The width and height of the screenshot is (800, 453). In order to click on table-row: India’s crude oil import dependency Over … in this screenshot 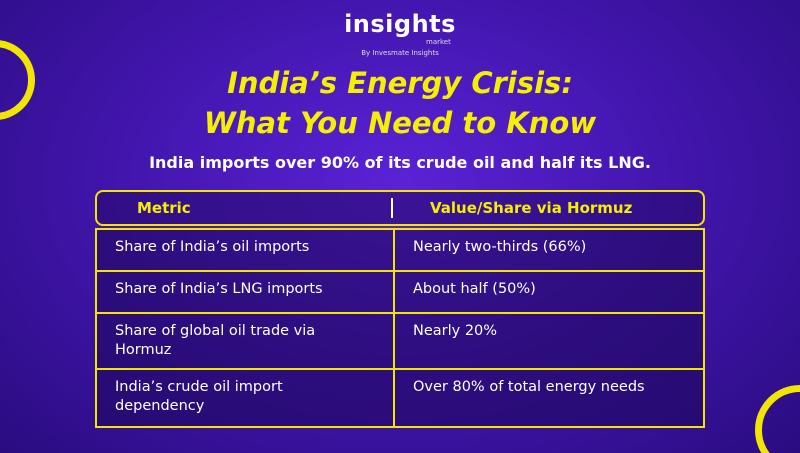, I will do `click(400, 398)`.